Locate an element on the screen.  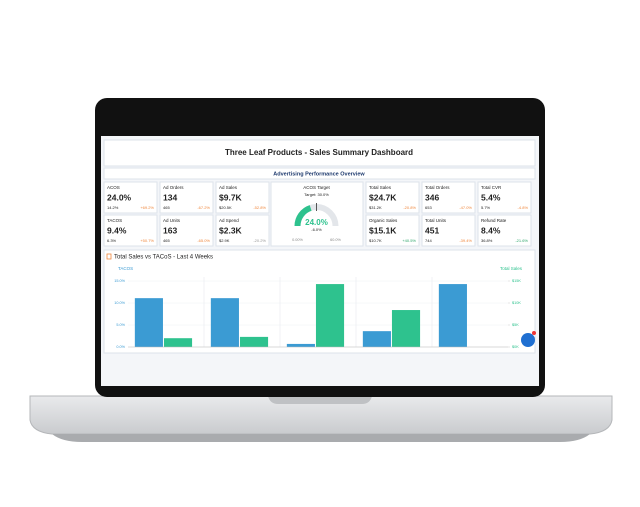
chat-button is located at coordinates (528, 340).